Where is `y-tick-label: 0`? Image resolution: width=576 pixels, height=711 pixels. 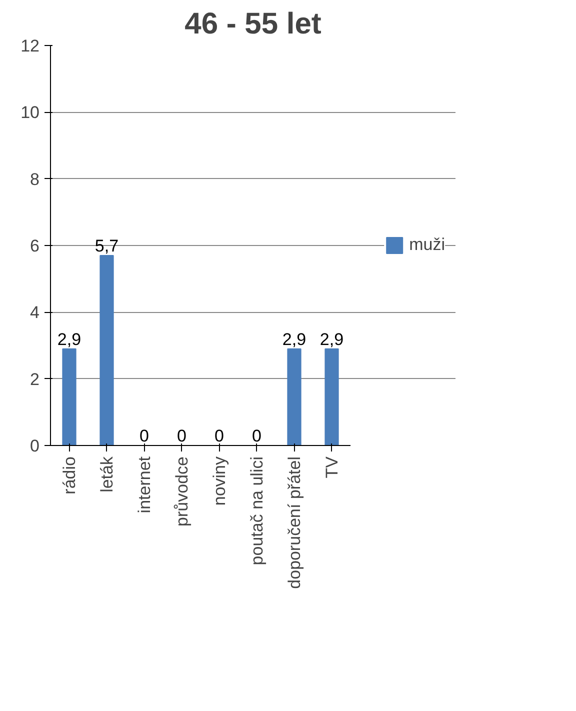
y-tick-label: 0 is located at coordinates (35, 446).